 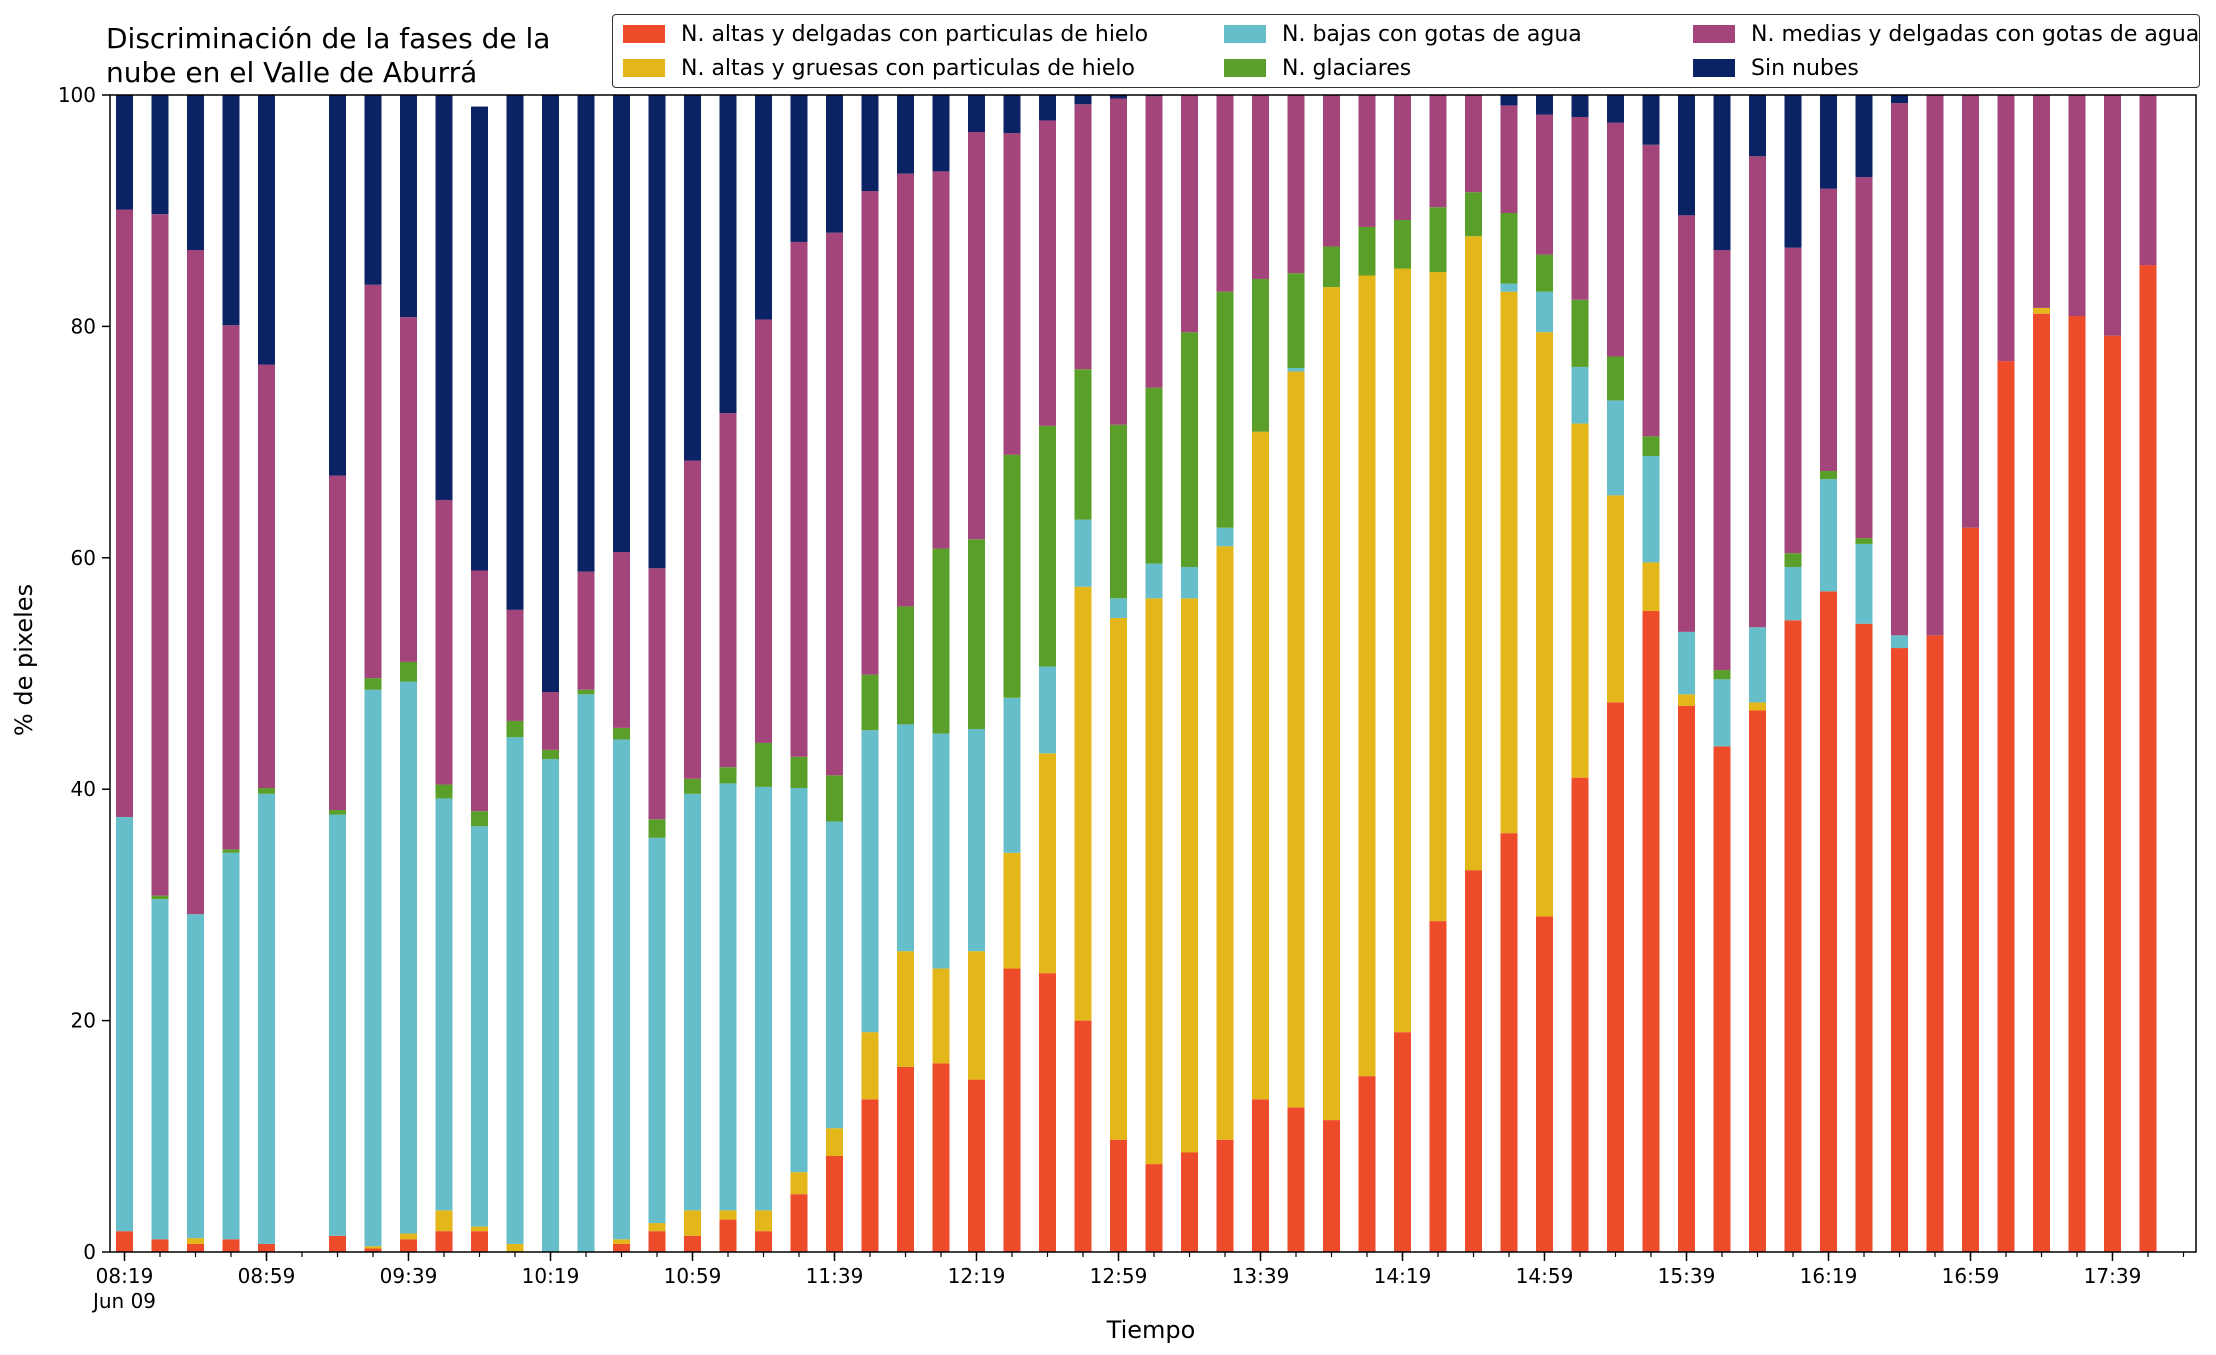 I want to click on legend-label: N. glaciares, so click(x=1347, y=68).